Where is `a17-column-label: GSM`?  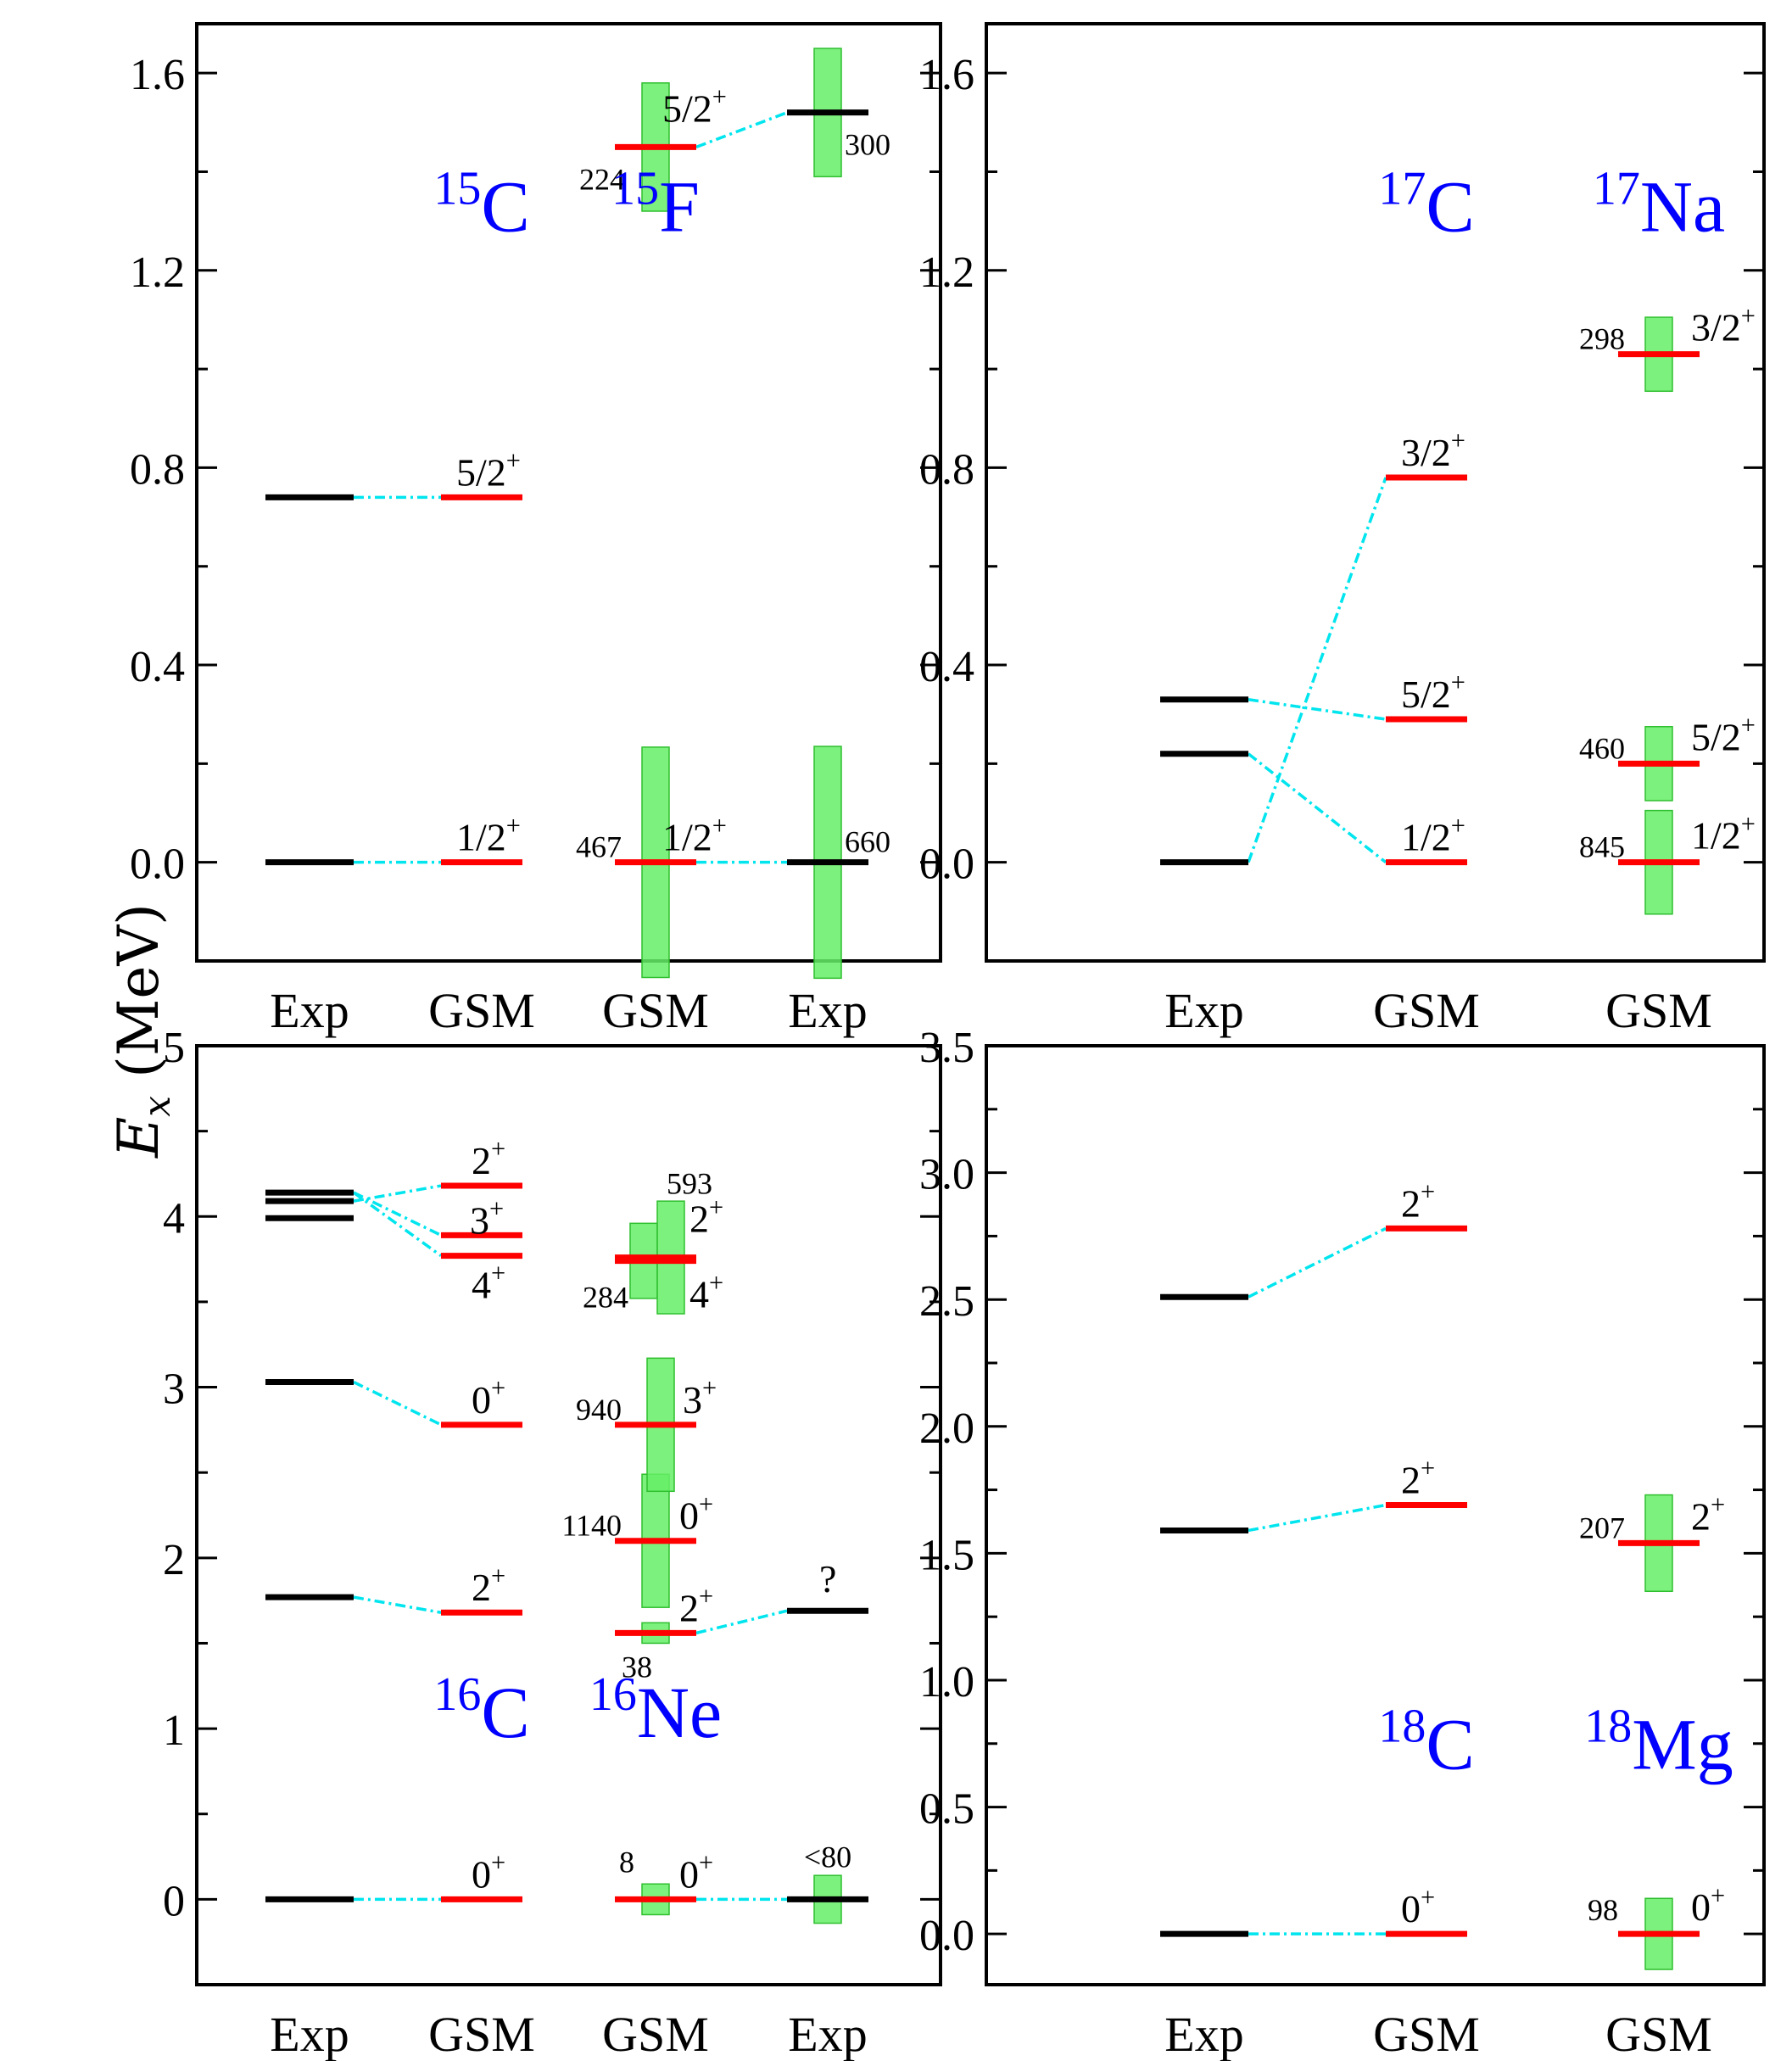
a17-column-label: GSM is located at coordinates (1426, 1011).